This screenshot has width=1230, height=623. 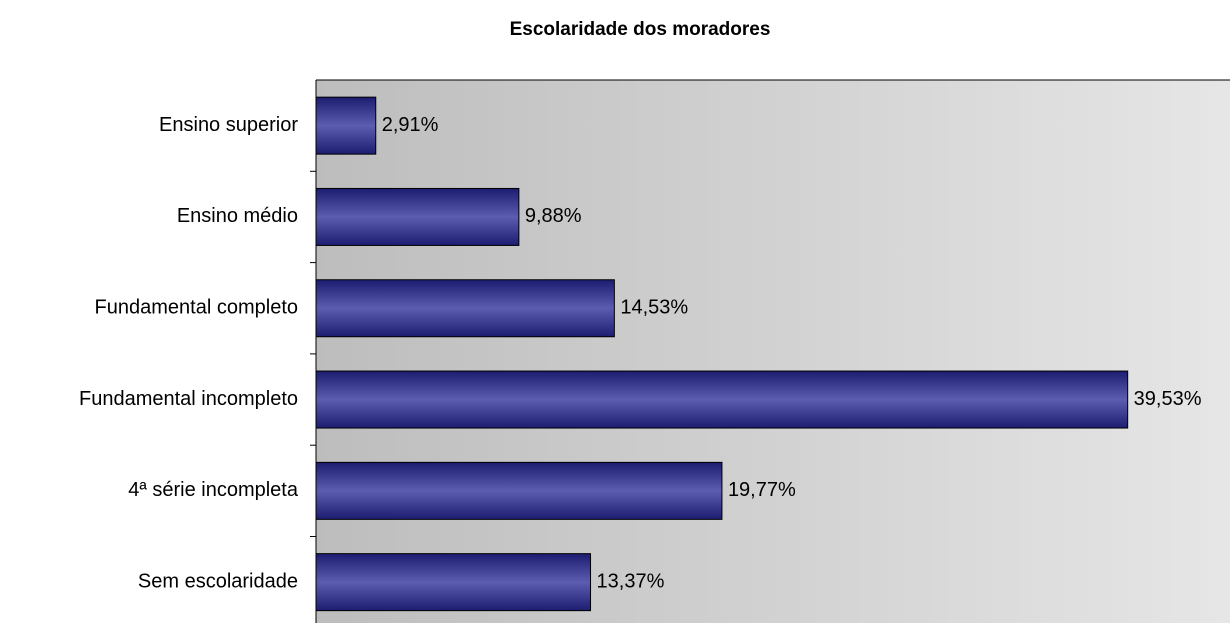 What do you see at coordinates (196, 308) in the screenshot?
I see `y-tick-label: Fundamental completo` at bounding box center [196, 308].